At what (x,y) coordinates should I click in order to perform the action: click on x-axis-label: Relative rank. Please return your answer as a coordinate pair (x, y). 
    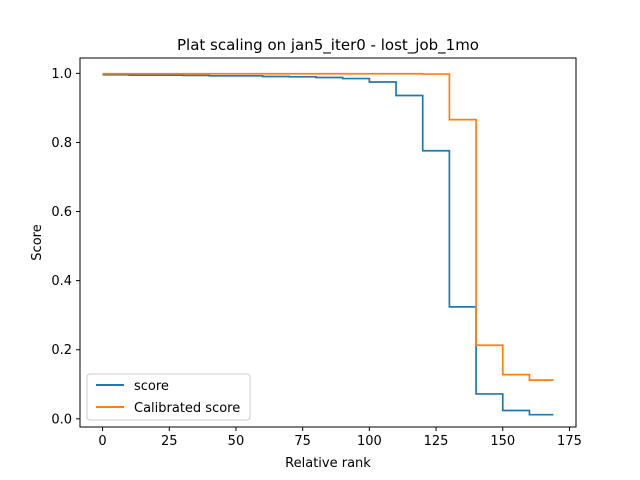
    Looking at the image, I should click on (328, 463).